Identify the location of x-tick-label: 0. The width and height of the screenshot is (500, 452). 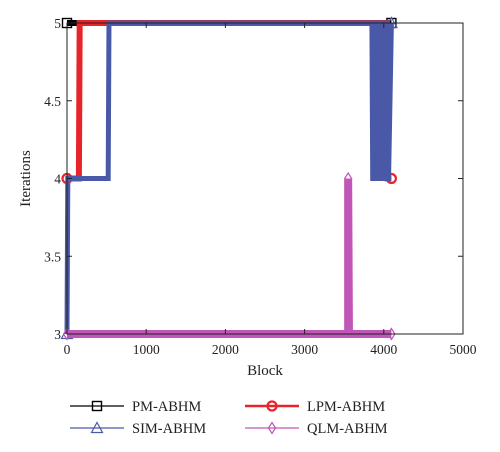
(67, 349).